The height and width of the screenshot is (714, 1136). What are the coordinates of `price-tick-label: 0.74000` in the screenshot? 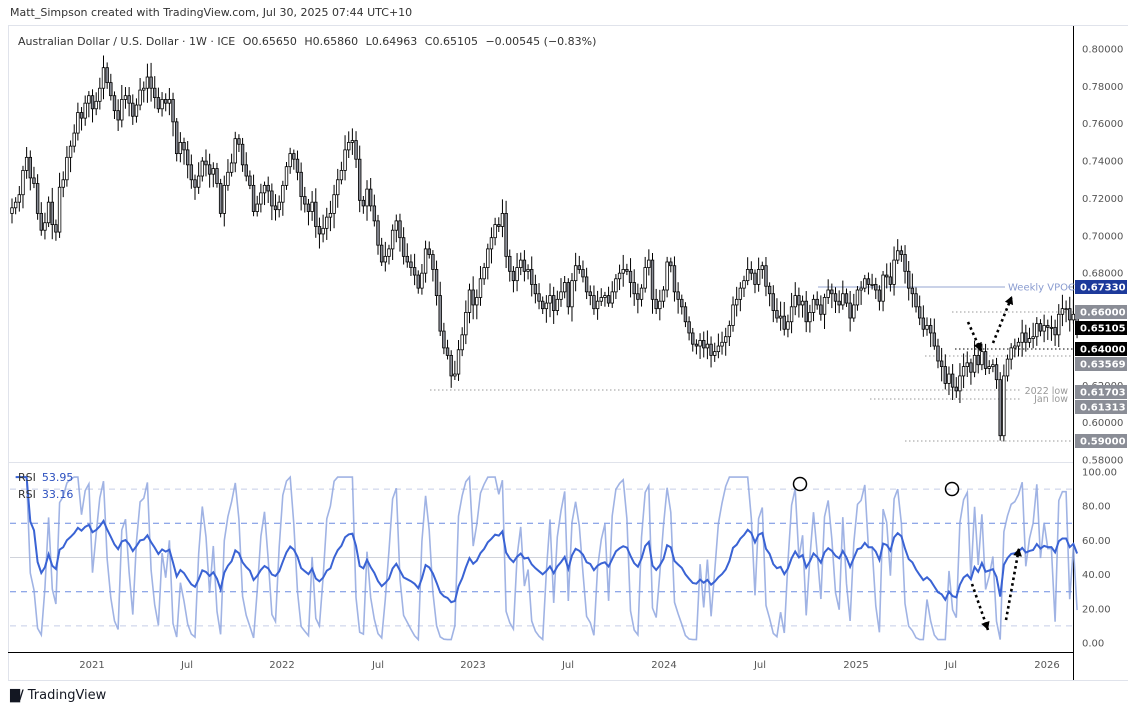 It's located at (1102, 162).